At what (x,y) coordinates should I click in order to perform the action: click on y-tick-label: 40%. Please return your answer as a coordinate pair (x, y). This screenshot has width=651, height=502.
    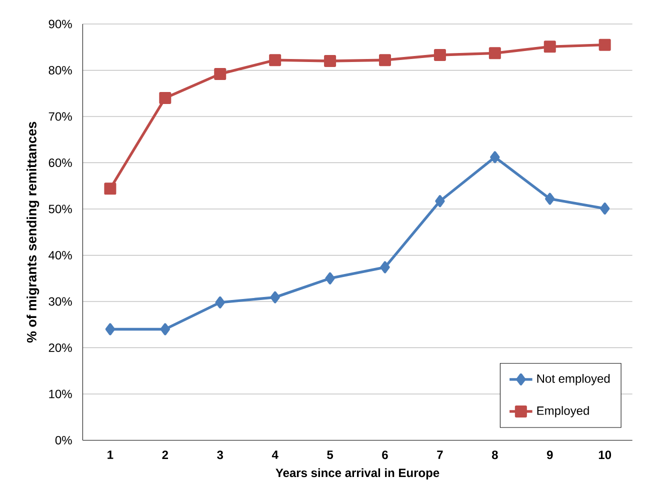
    Looking at the image, I should click on (60, 255).